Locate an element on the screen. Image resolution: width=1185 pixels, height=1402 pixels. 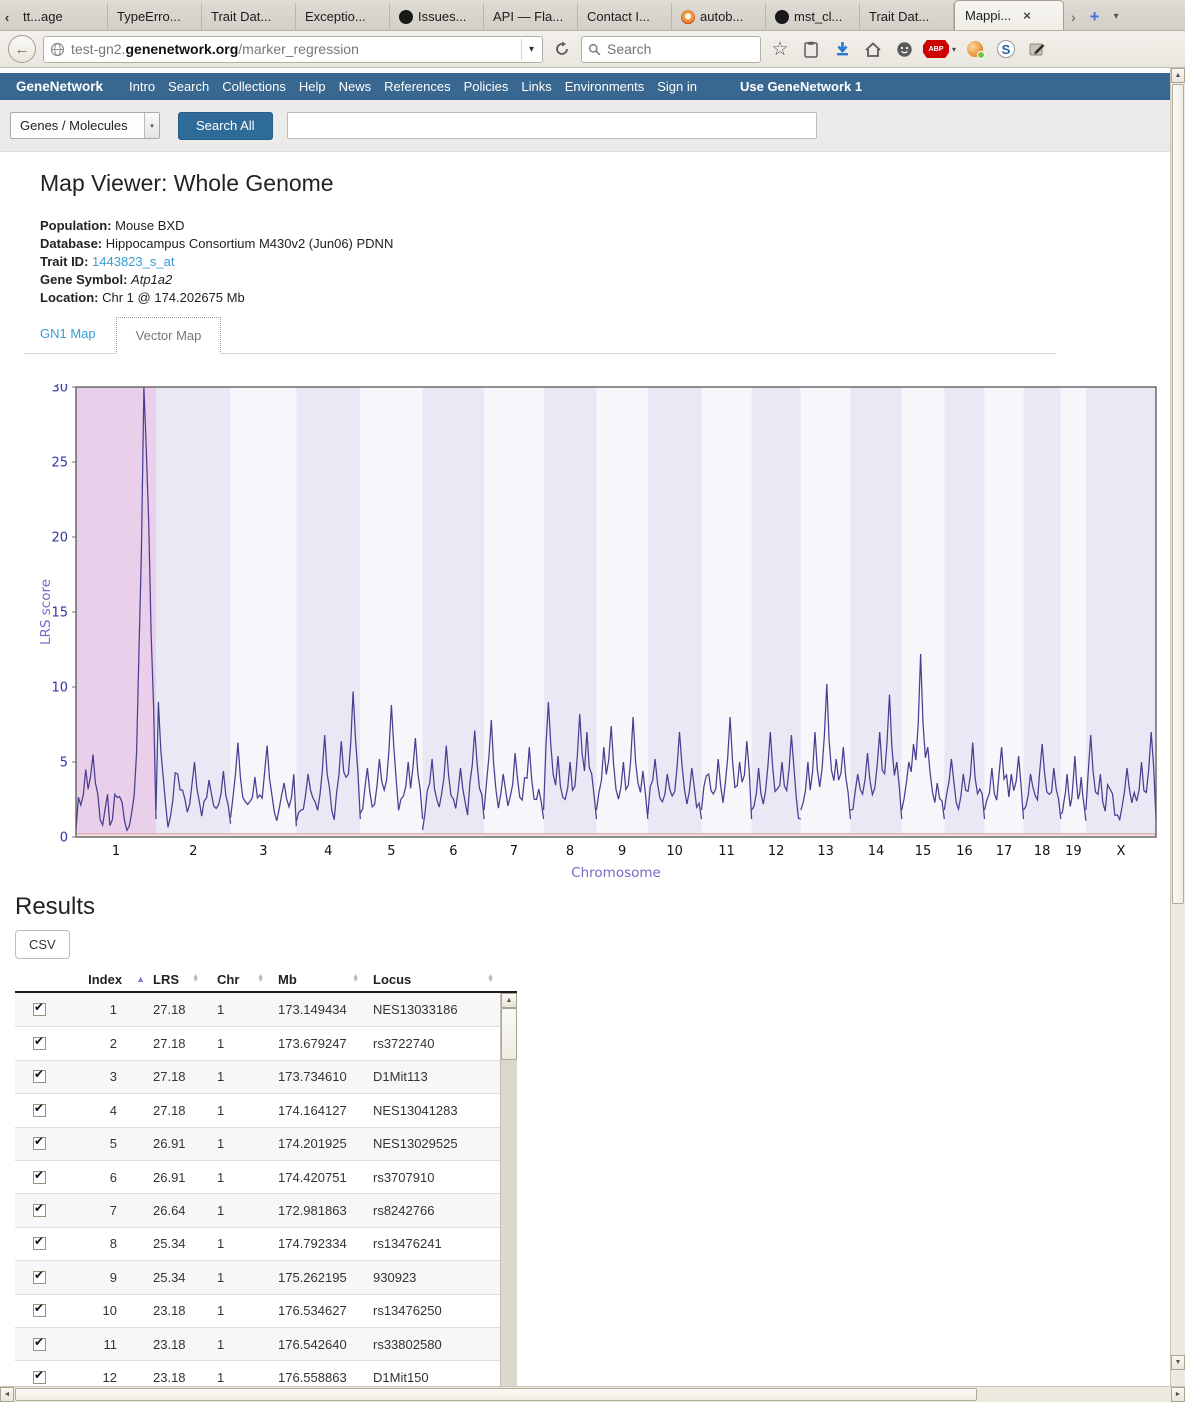
horizontal-scrollbar-thumb is located at coordinates (496, 1394).